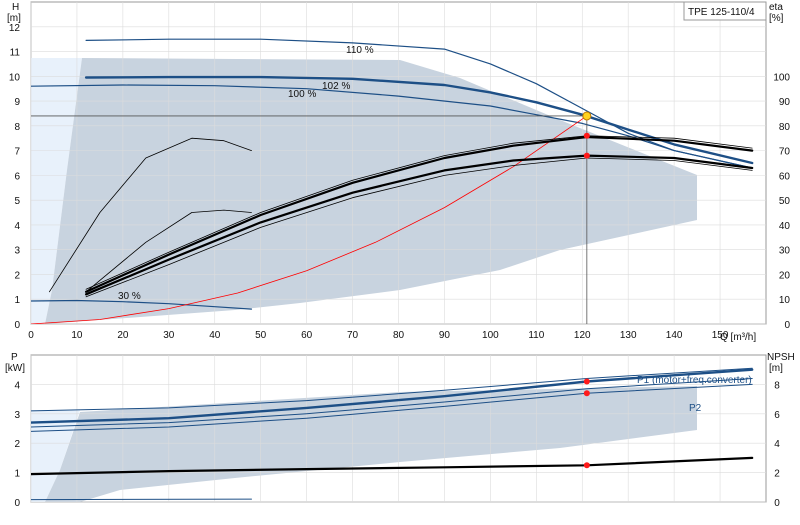 This screenshot has height=525, width=800. I want to click on x-tick-label: 130, so click(628, 335).